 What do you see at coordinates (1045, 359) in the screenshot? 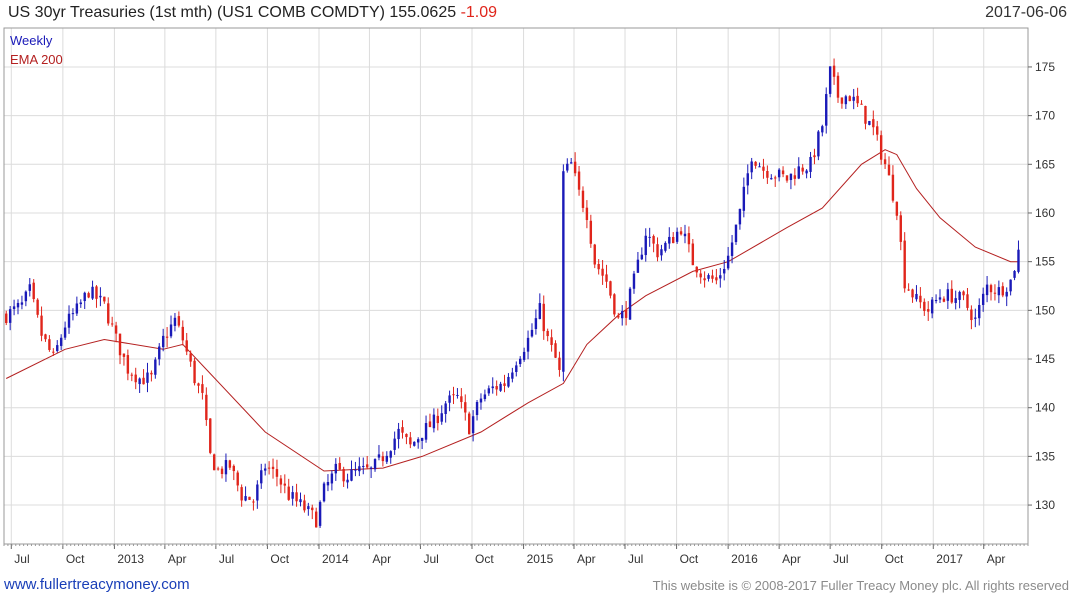
I see `y-tick-label: 145` at bounding box center [1045, 359].